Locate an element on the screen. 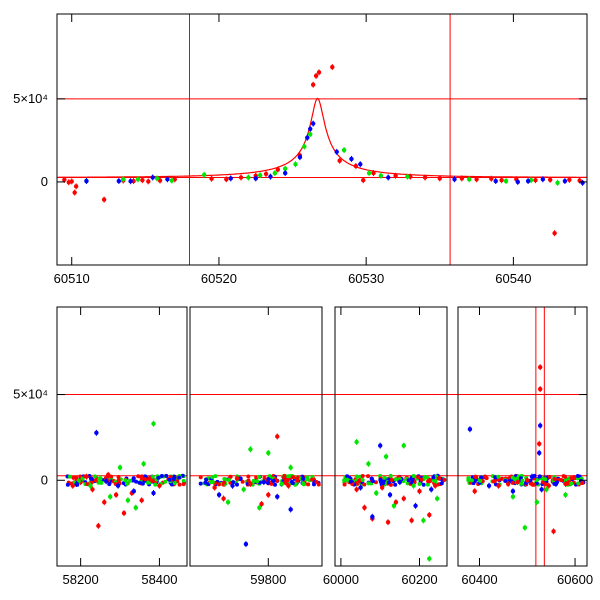 This screenshot has width=600, height=600. model-fit-curve is located at coordinates (322, 137).